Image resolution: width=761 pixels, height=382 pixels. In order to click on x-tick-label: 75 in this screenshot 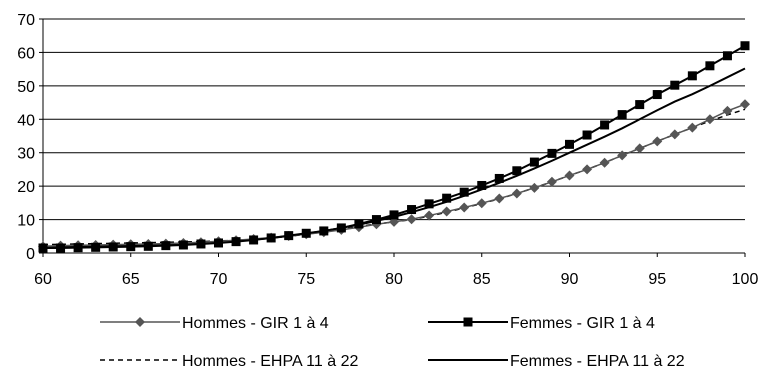, I will do `click(306, 279)`.